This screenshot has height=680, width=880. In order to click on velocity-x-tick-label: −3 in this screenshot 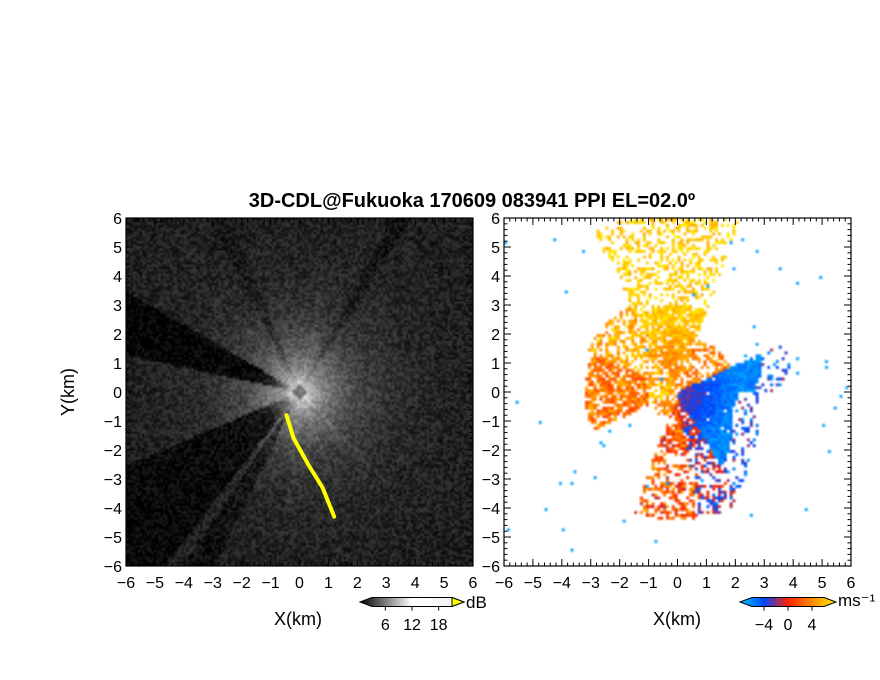, I will do `click(591, 583)`.